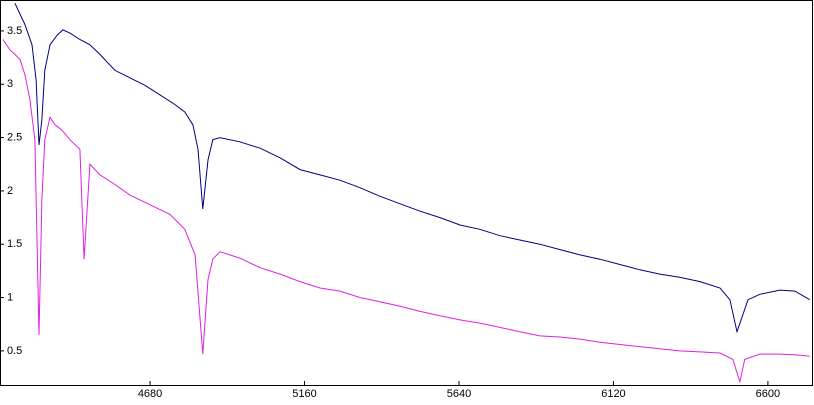  What do you see at coordinates (10, 84) in the screenshot?
I see `y-tick-label: 3` at bounding box center [10, 84].